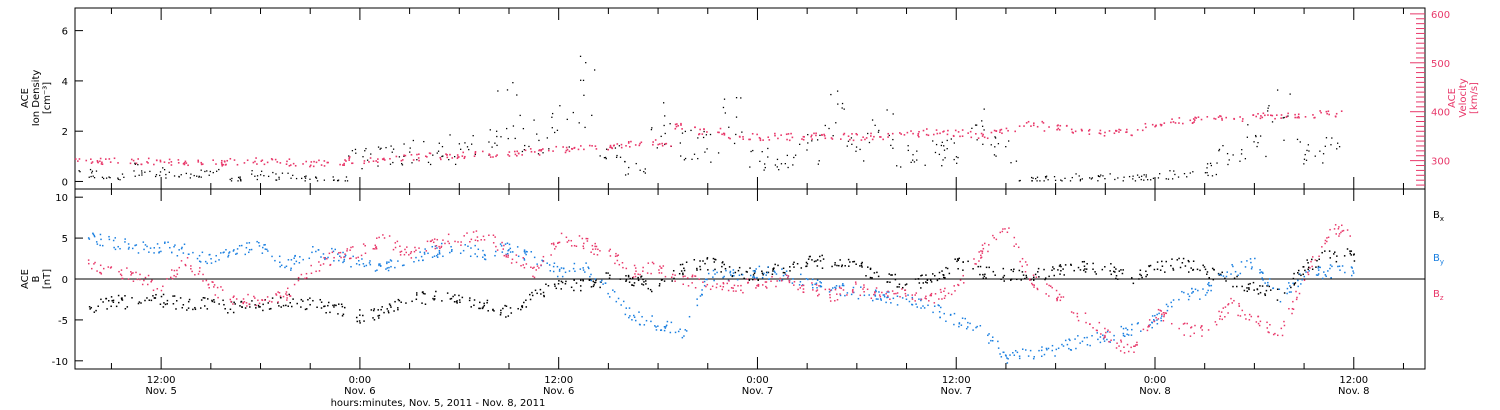 This screenshot has width=1500, height=410. What do you see at coordinates (63, 321) in the screenshot?
I see `field-tick-label: -5` at bounding box center [63, 321].